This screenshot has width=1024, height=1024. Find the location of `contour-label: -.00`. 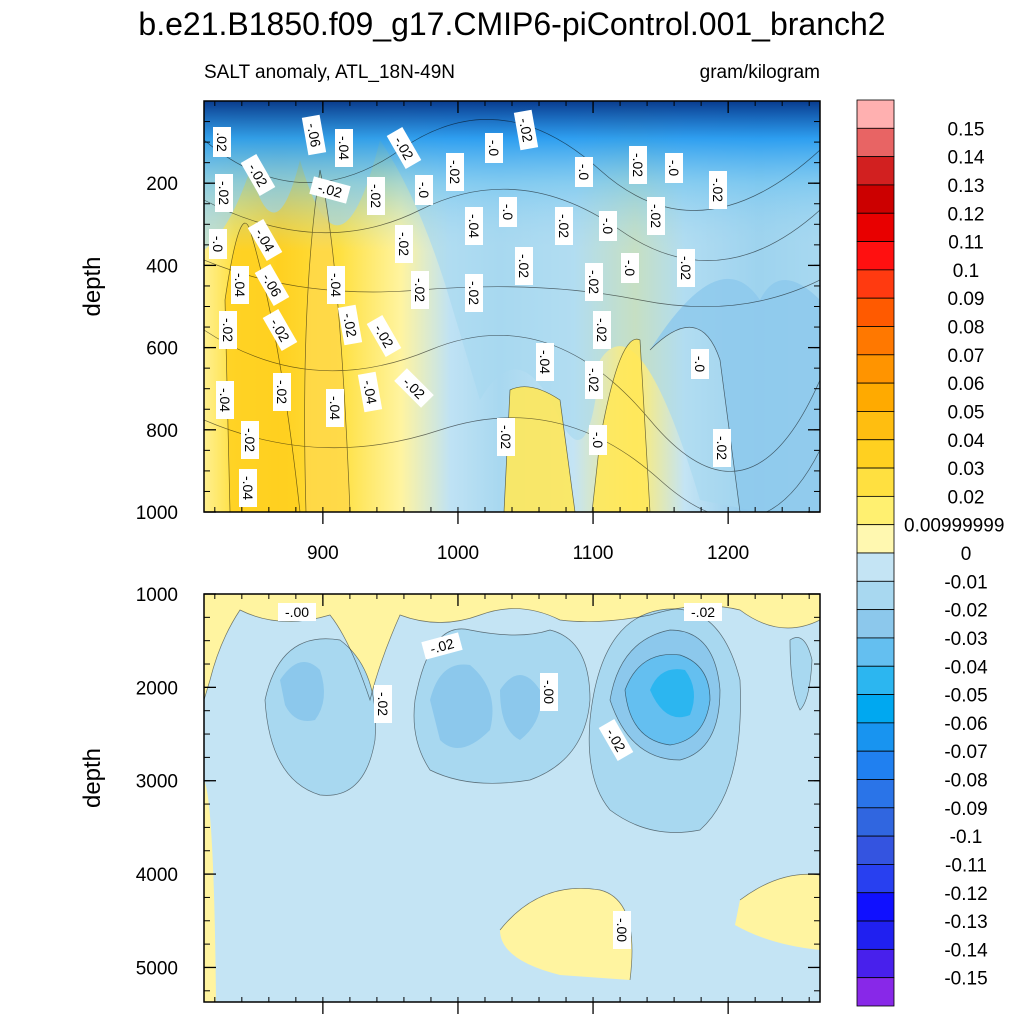

contour-label: -.00 is located at coordinates (622, 930).